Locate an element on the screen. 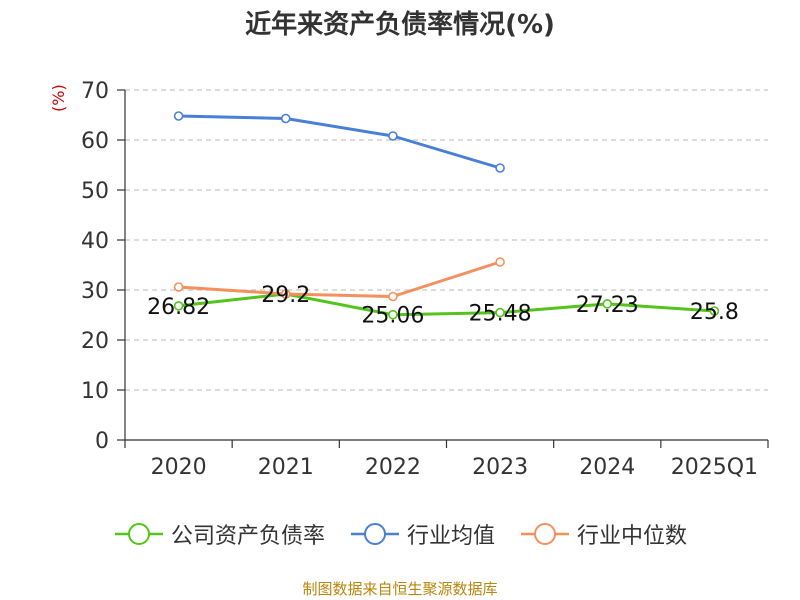 This screenshot has width=800, height=600. y-tick-label: 70 is located at coordinates (95, 91).